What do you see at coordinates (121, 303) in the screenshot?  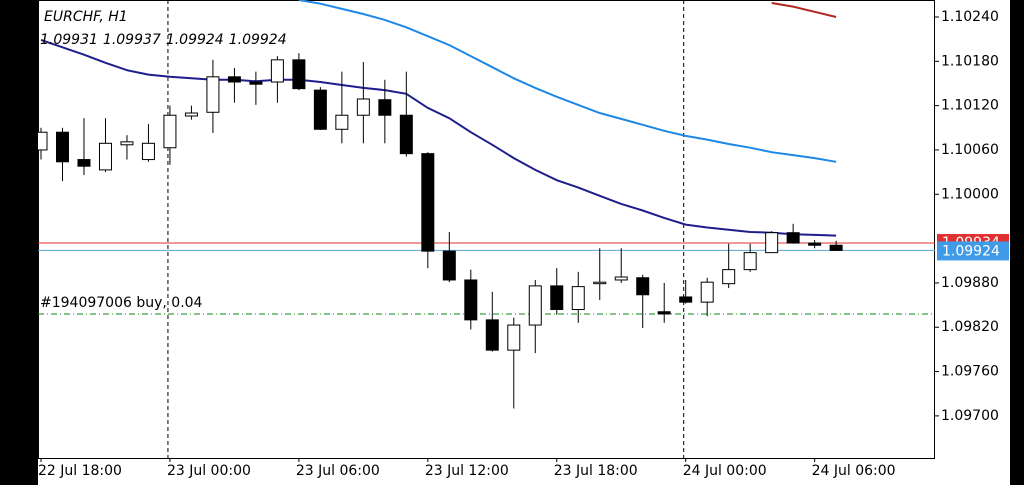 I see `order-label: #194097006 buy, 0.04` at bounding box center [121, 303].